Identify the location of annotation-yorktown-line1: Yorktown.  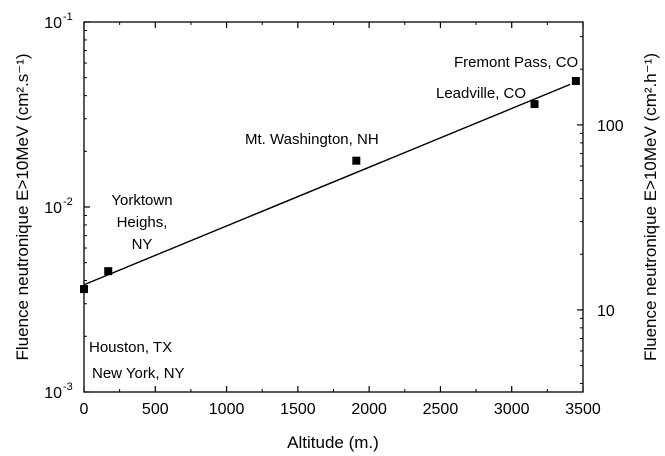
(141, 200).